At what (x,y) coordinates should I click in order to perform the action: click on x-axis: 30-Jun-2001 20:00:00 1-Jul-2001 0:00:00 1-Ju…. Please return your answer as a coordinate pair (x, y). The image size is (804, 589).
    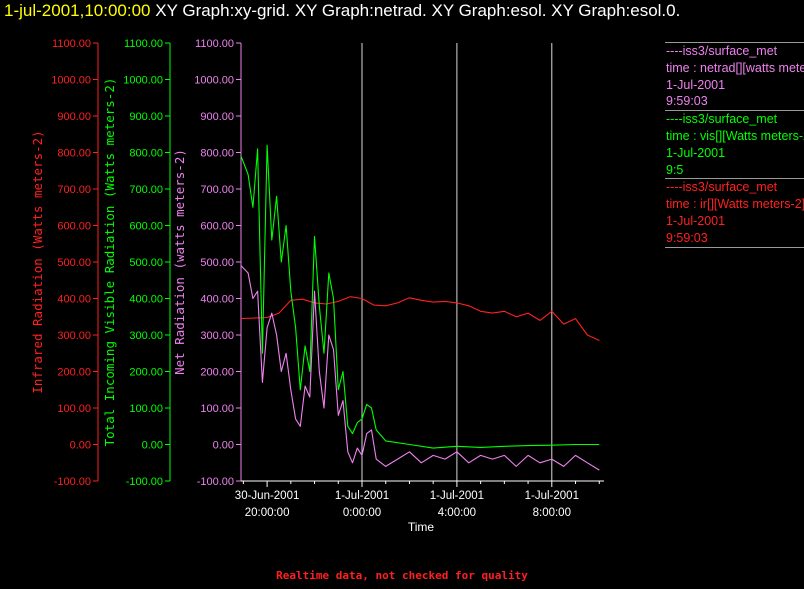
    Looking at the image, I should click on (419, 499).